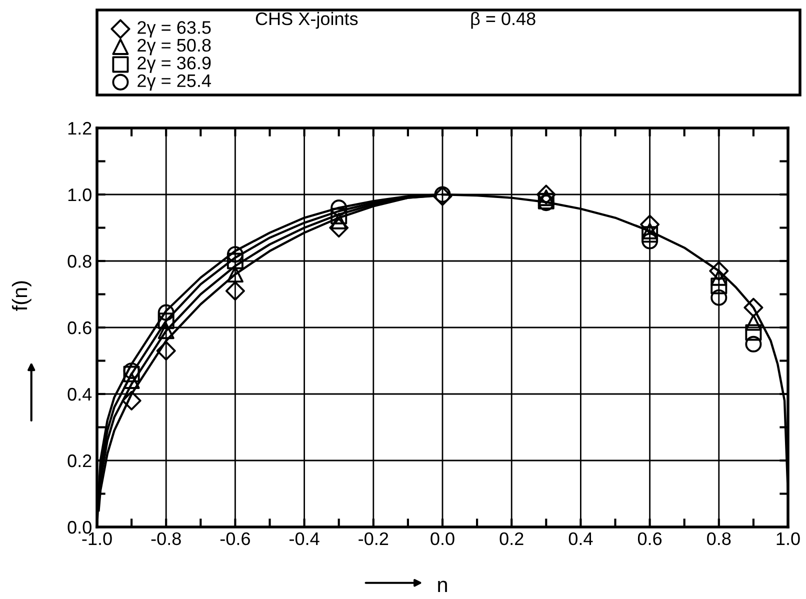  What do you see at coordinates (650, 539) in the screenshot?
I see `x-tick-label: 0.6` at bounding box center [650, 539].